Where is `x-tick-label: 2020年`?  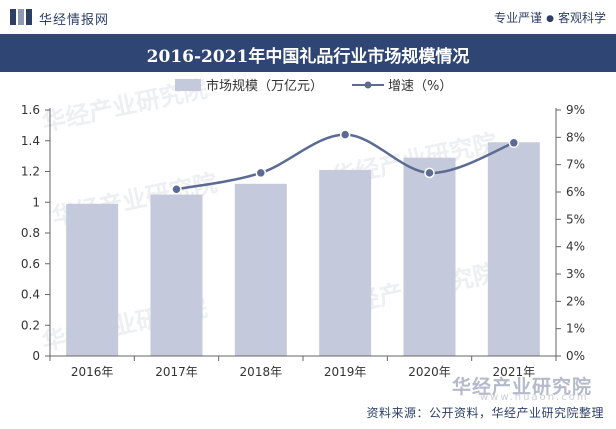
x-tick-label: 2020年 is located at coordinates (429, 372).